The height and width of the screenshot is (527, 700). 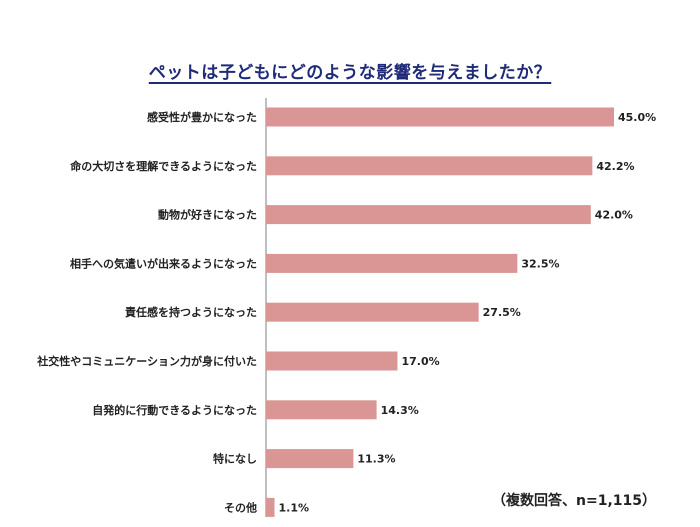 I want to click on value-label: 1.1%, so click(x=294, y=507).